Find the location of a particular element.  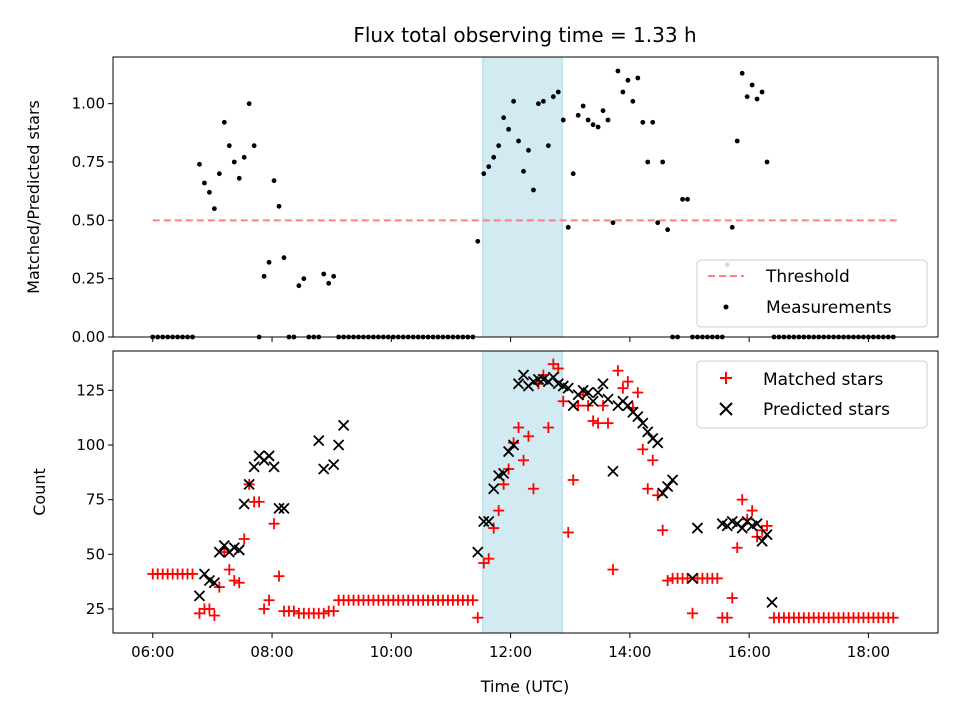

bottom-y-tick-label: 25 is located at coordinates (95, 609).